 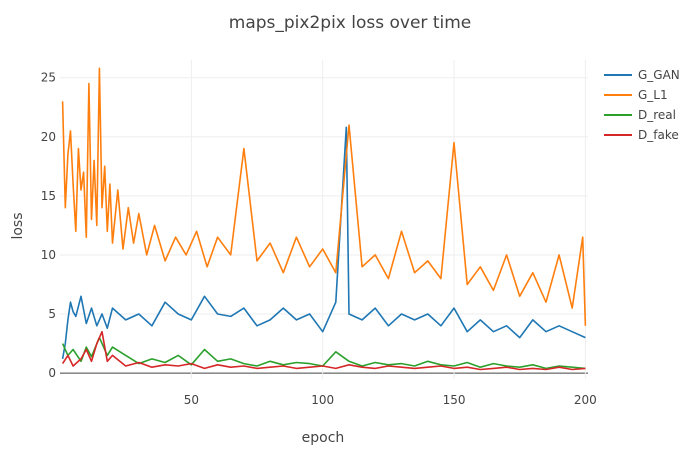 I want to click on y-tick-label: 15, so click(x=48, y=196).